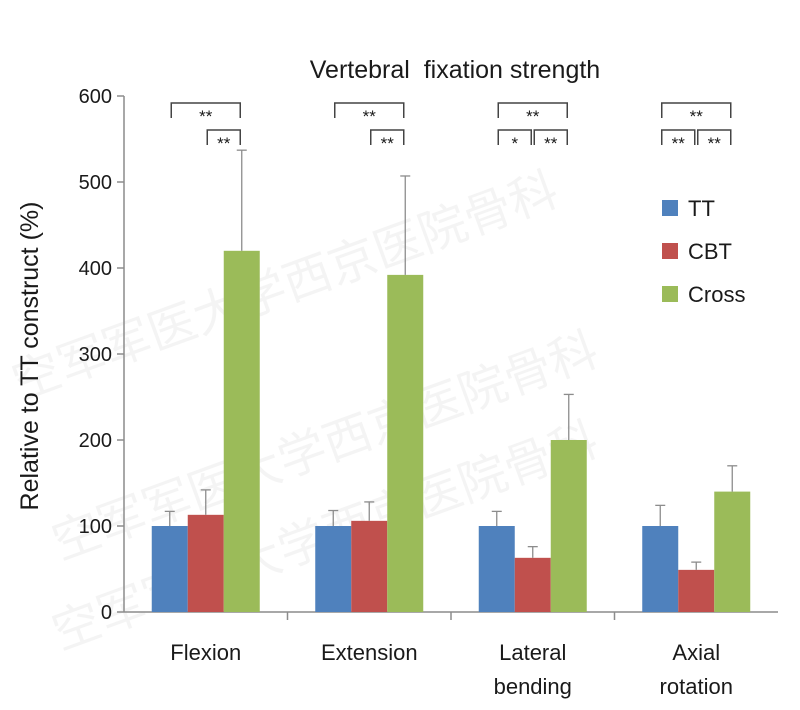 The image size is (800, 710). What do you see at coordinates (95, 183) in the screenshot?
I see `y-tick-label: 500` at bounding box center [95, 183].